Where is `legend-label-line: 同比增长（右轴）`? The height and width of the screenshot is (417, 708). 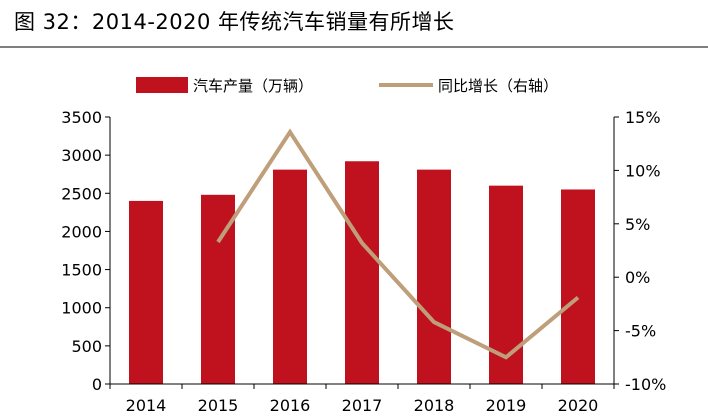 legend-label-line: 同比增长（右轴） is located at coordinates (498, 86).